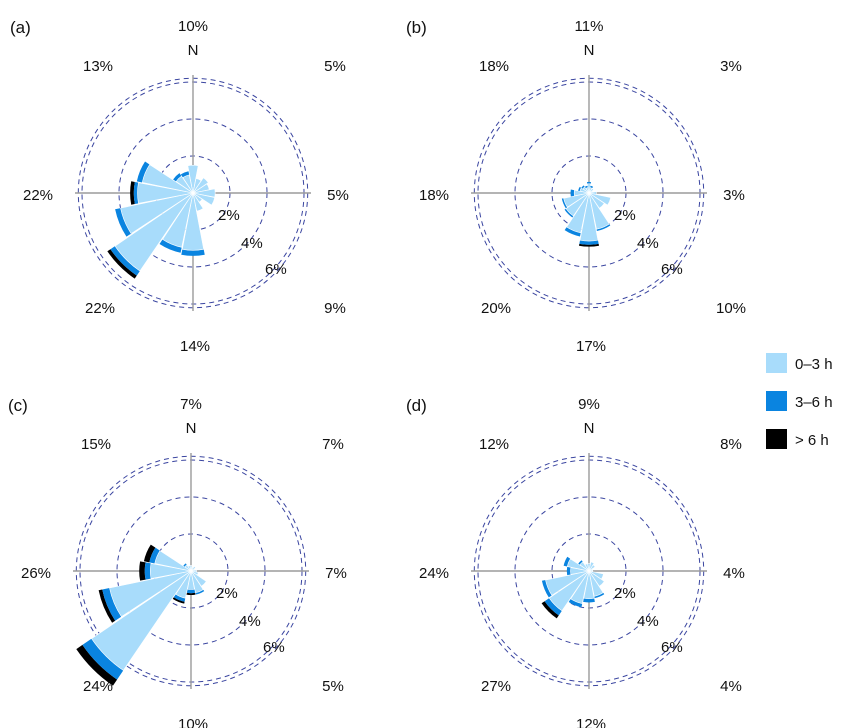 The height and width of the screenshot is (728, 844). I want to click on direction-label-ne: 8%, so click(731, 444).